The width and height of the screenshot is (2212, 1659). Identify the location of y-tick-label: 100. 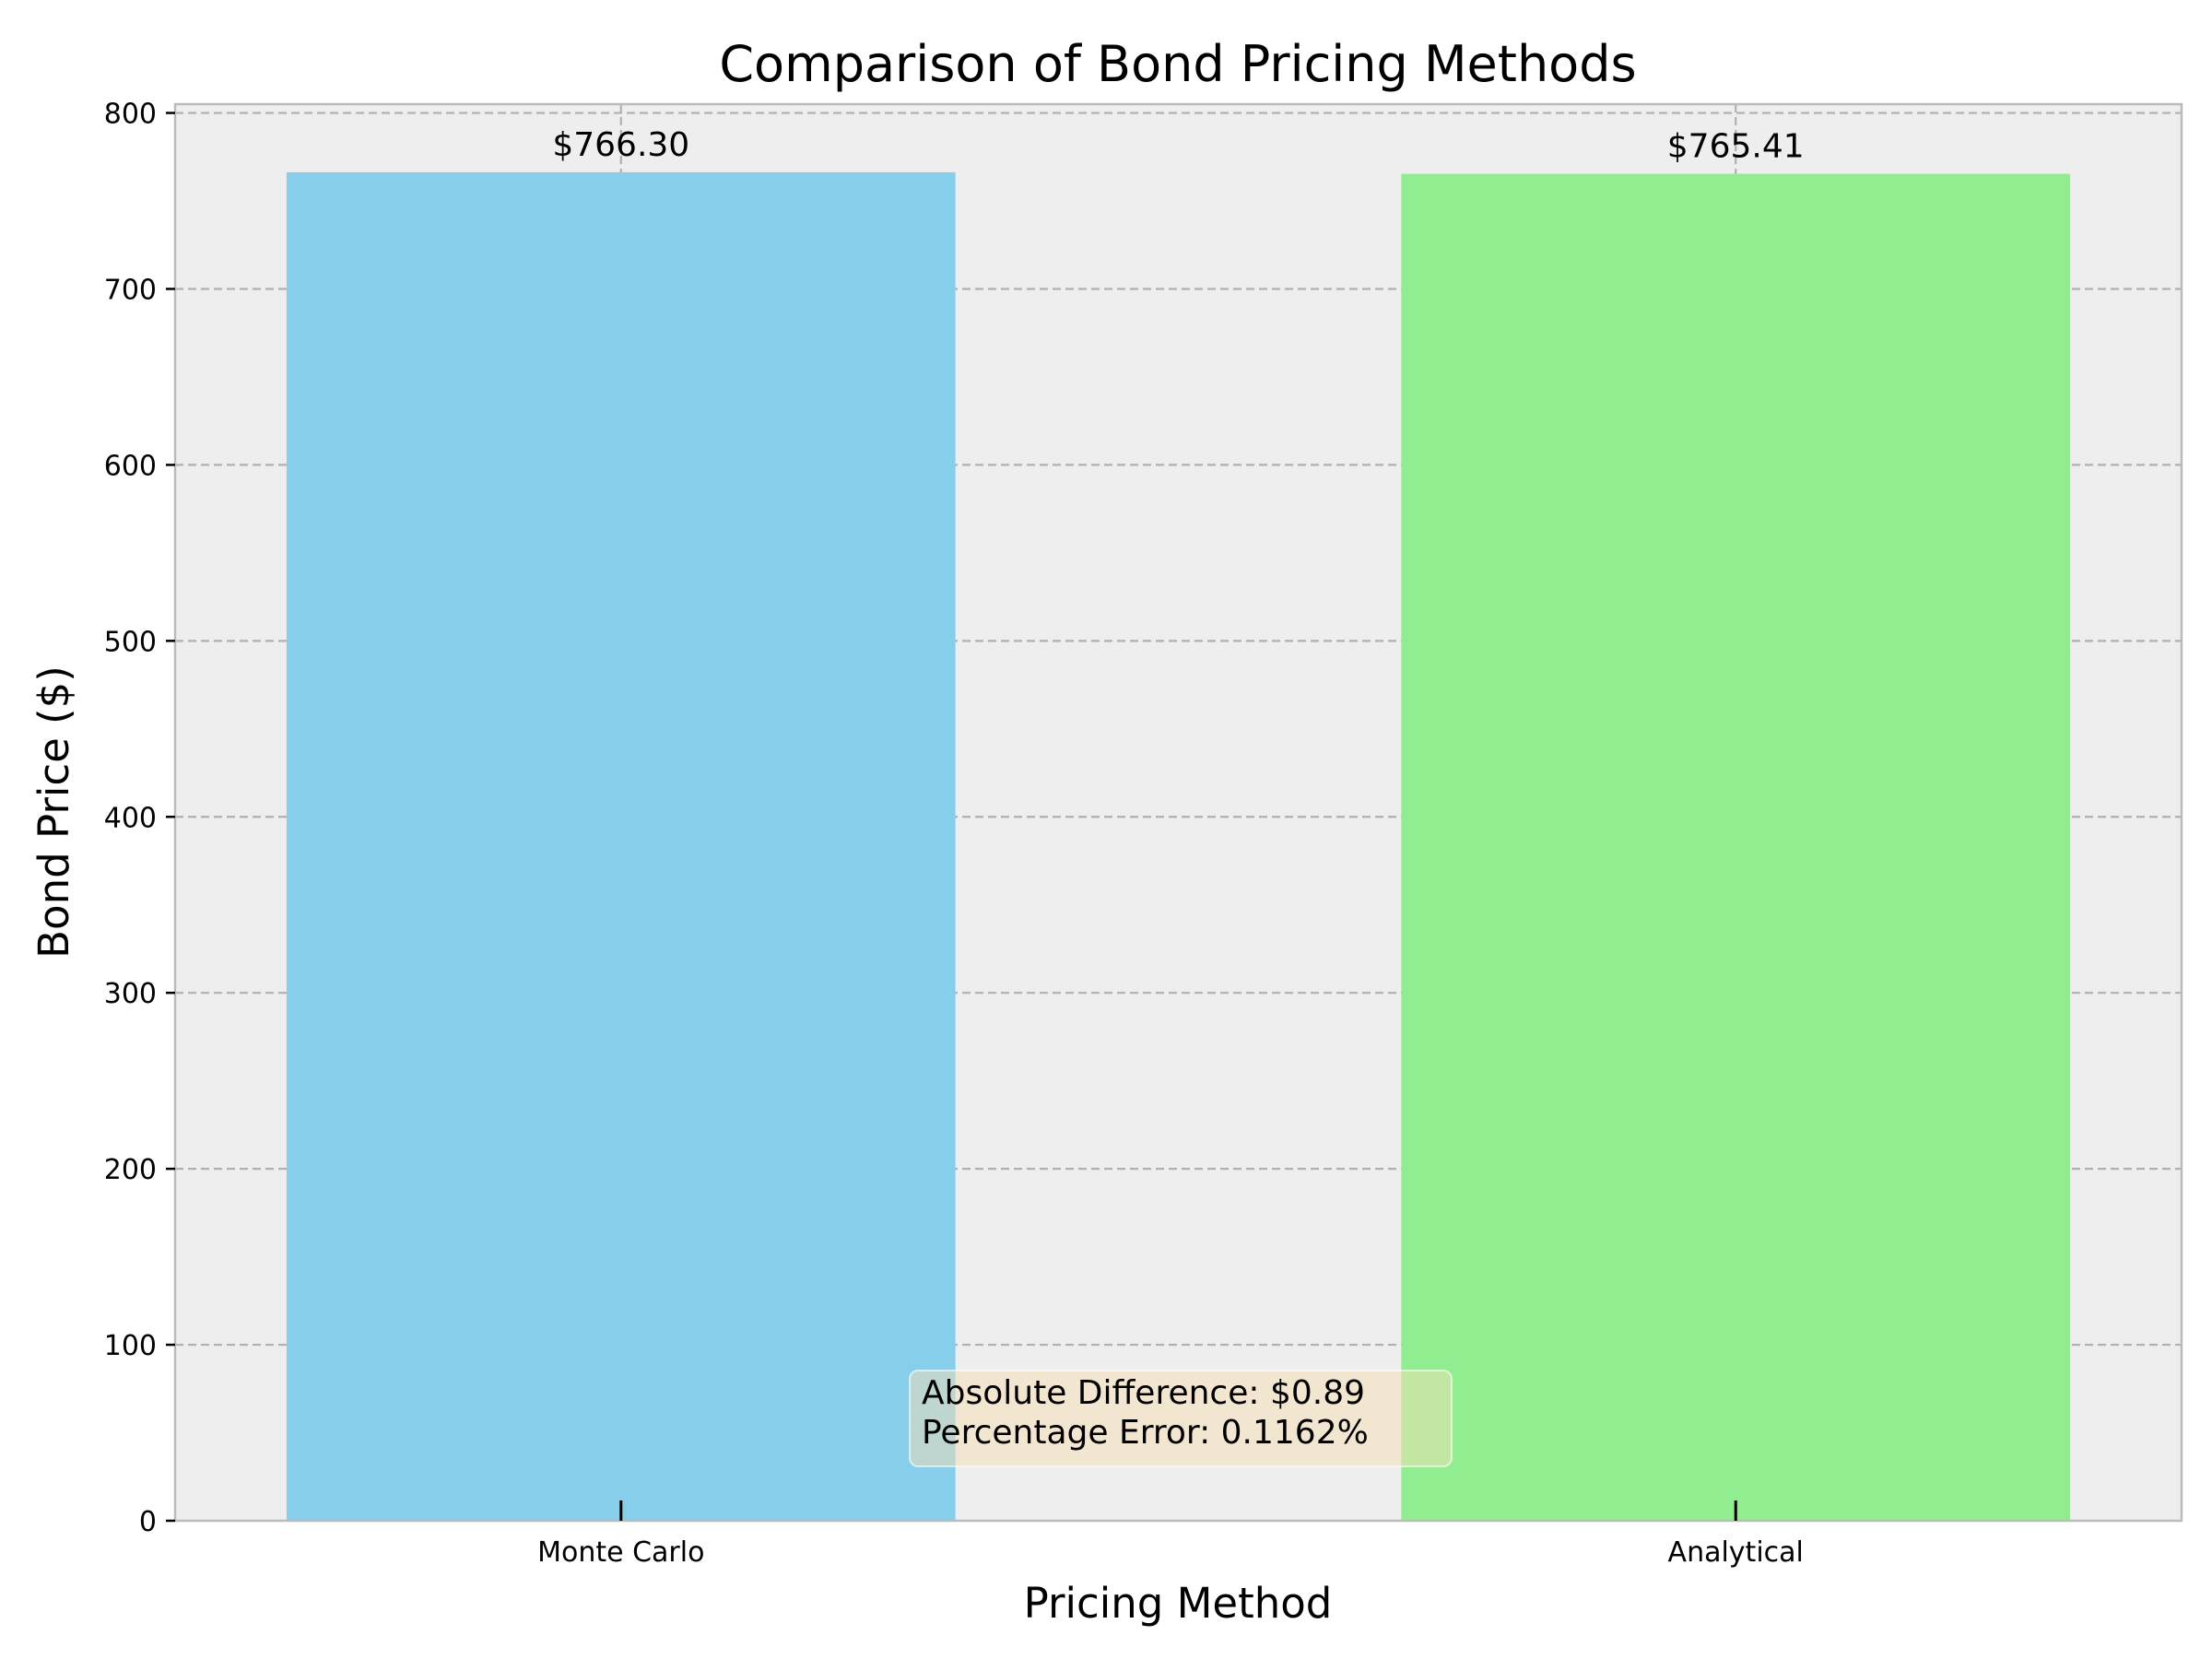
(130, 1346).